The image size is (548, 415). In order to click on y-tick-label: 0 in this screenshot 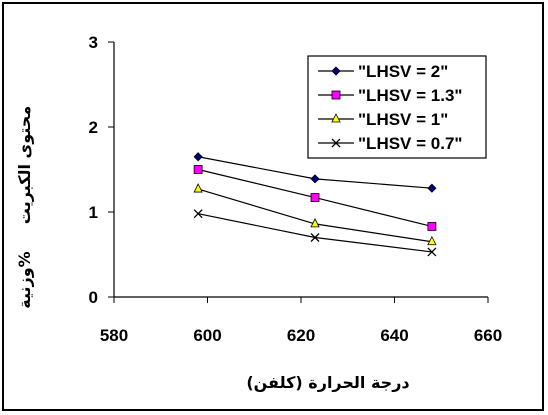, I will do `click(93, 297)`.